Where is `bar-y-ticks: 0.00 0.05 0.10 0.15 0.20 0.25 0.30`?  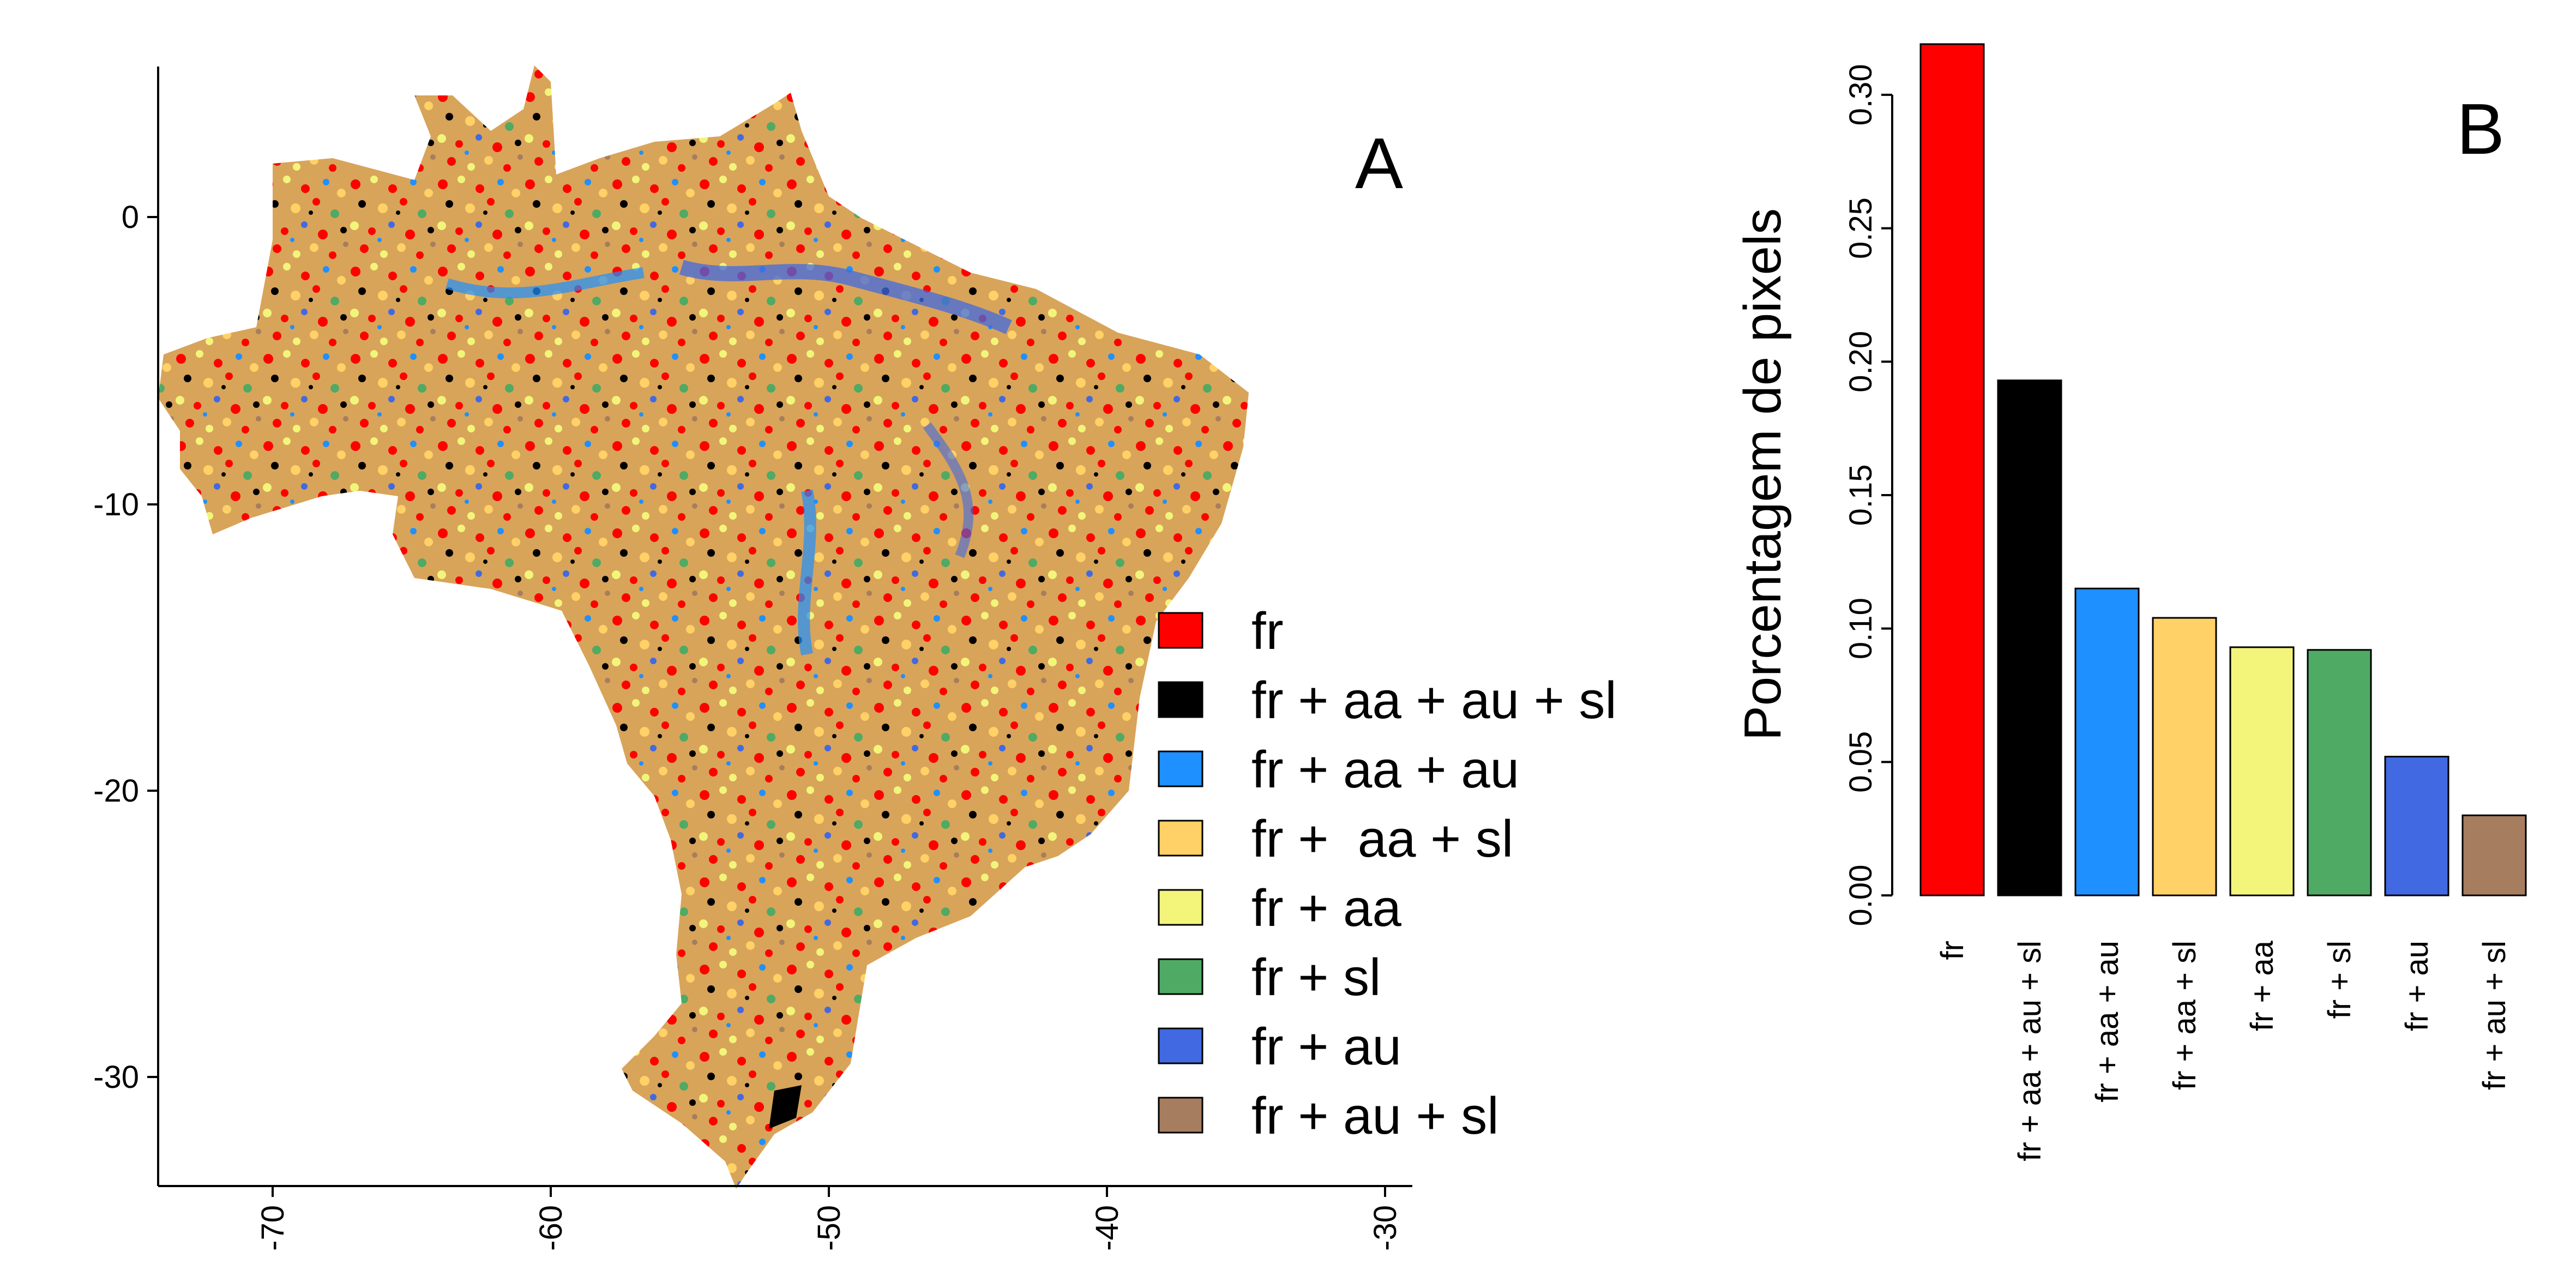 bar-y-ticks: 0.00 0.05 0.10 0.15 0.20 0.25 0.30 is located at coordinates (1867, 495).